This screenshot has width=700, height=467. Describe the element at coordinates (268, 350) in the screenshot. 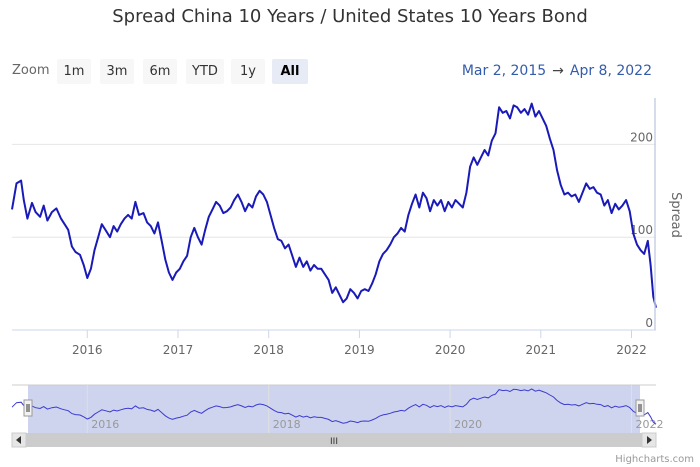

I see `x-tick-label-2018: 2018` at that location.